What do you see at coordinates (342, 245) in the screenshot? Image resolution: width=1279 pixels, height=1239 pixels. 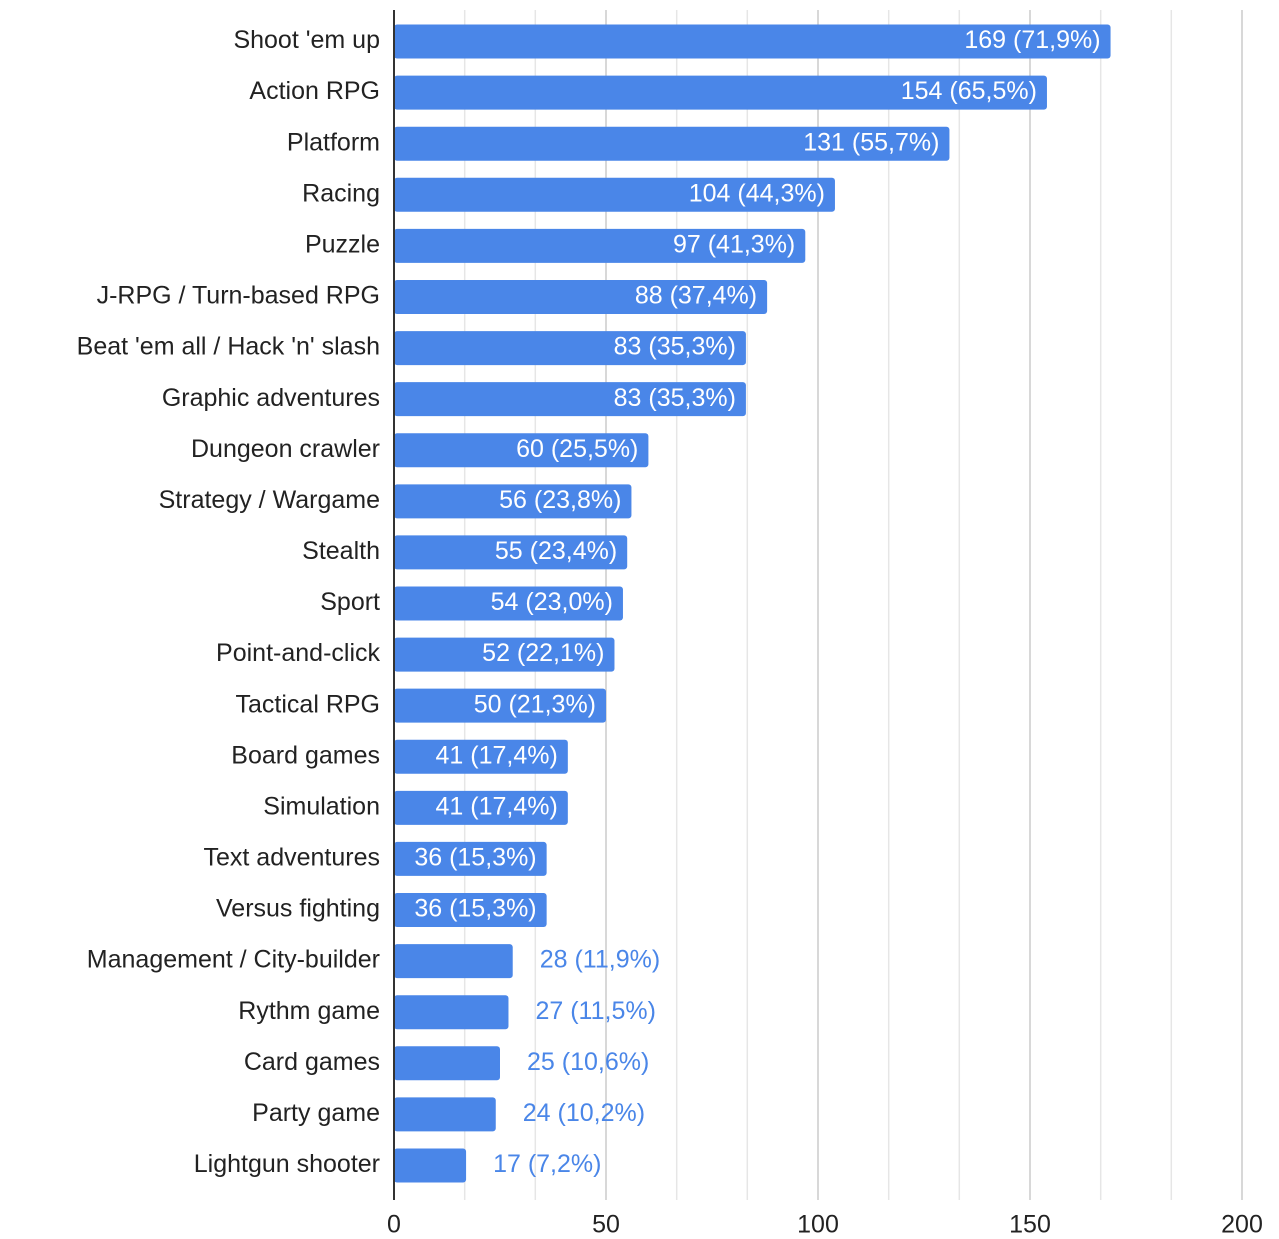 I see `y-tick-label: Puzzle` at bounding box center [342, 245].